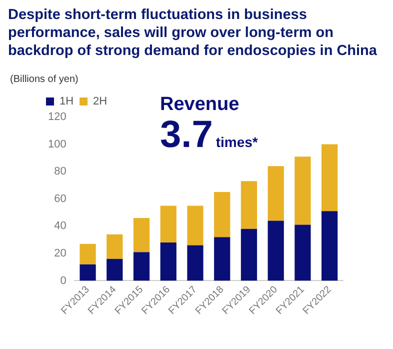  Describe the element at coordinates (60, 226) in the screenshot. I see `y-tick-label: 40` at that location.